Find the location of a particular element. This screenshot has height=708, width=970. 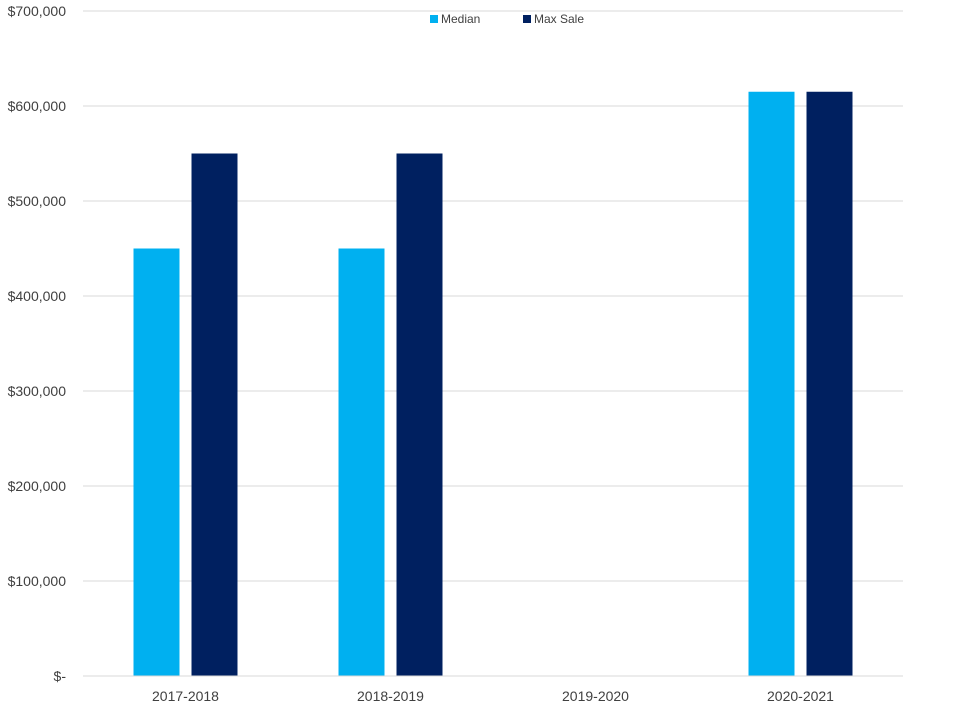

y-tick-label: $500,000 is located at coordinates (37, 201).